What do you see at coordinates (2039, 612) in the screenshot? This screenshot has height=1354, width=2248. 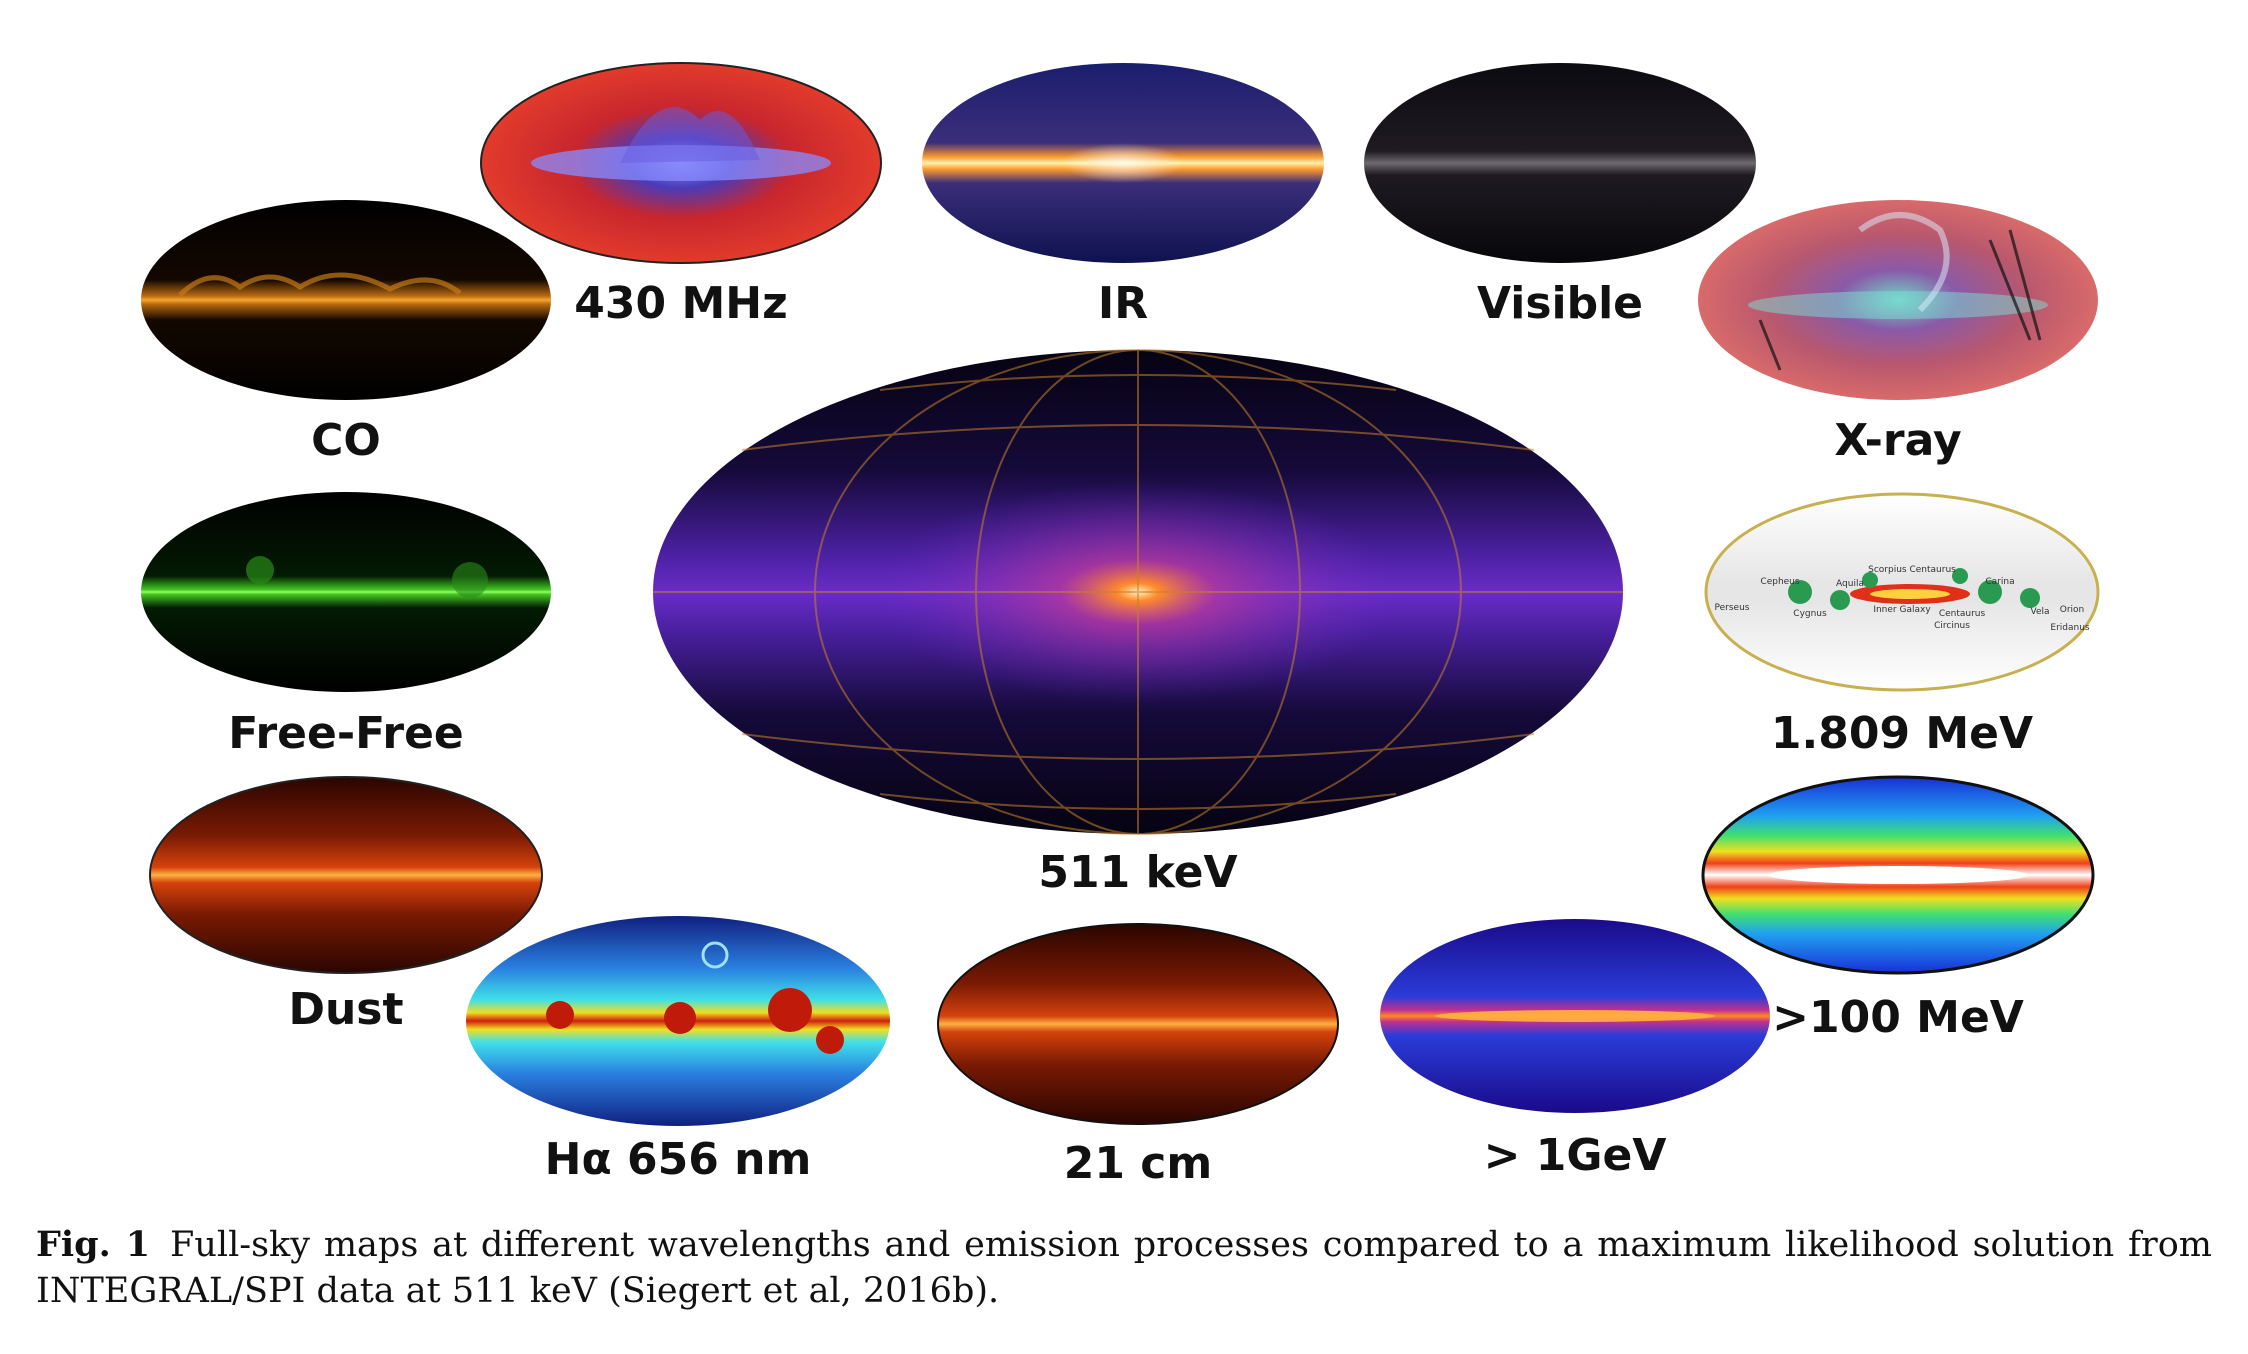 I see `region-label: Vela` at bounding box center [2039, 612].